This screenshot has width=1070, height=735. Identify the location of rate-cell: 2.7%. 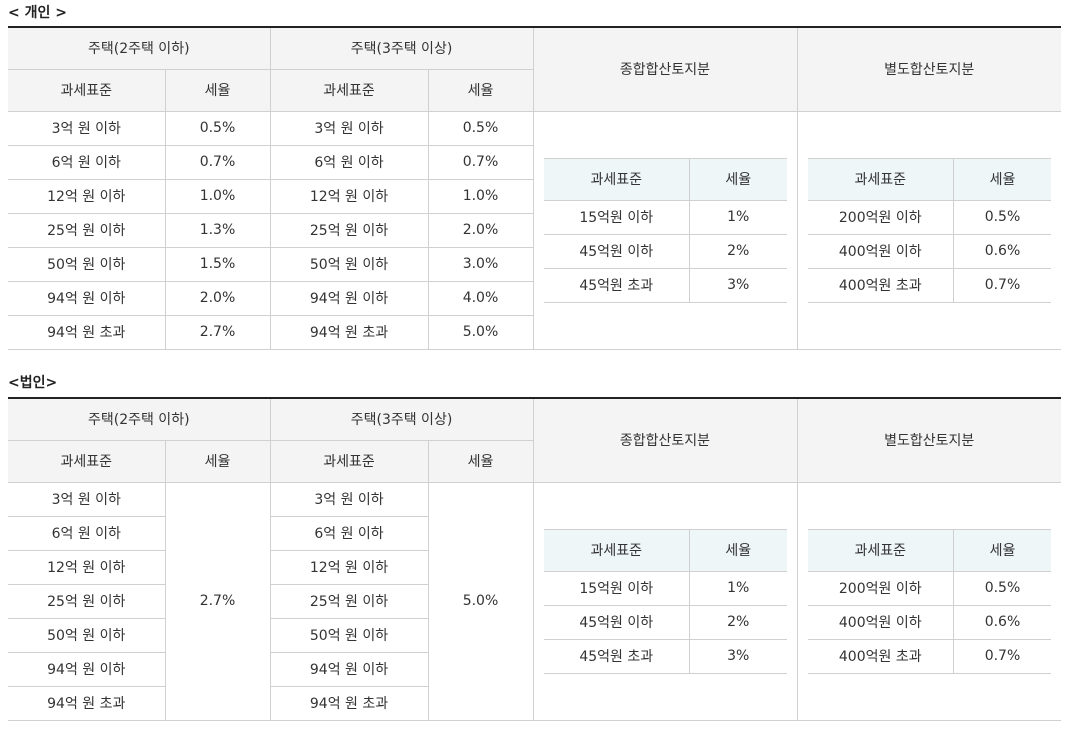
(217, 332).